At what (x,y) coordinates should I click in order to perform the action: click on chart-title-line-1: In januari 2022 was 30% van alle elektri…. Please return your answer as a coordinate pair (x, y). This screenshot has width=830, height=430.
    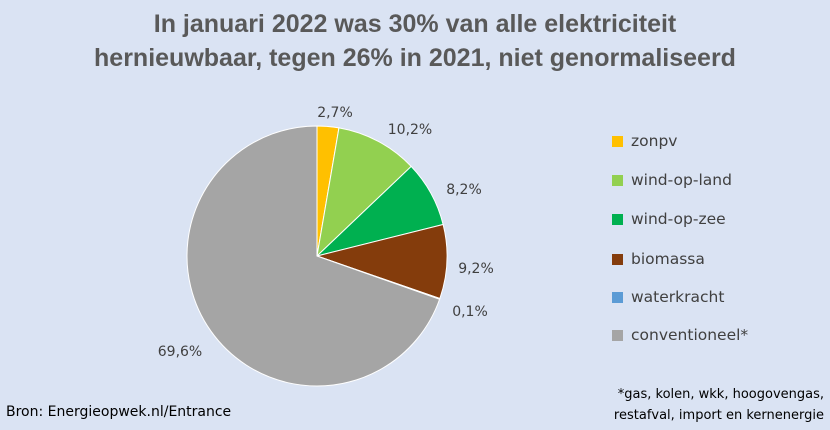
    Looking at the image, I should click on (415, 24).